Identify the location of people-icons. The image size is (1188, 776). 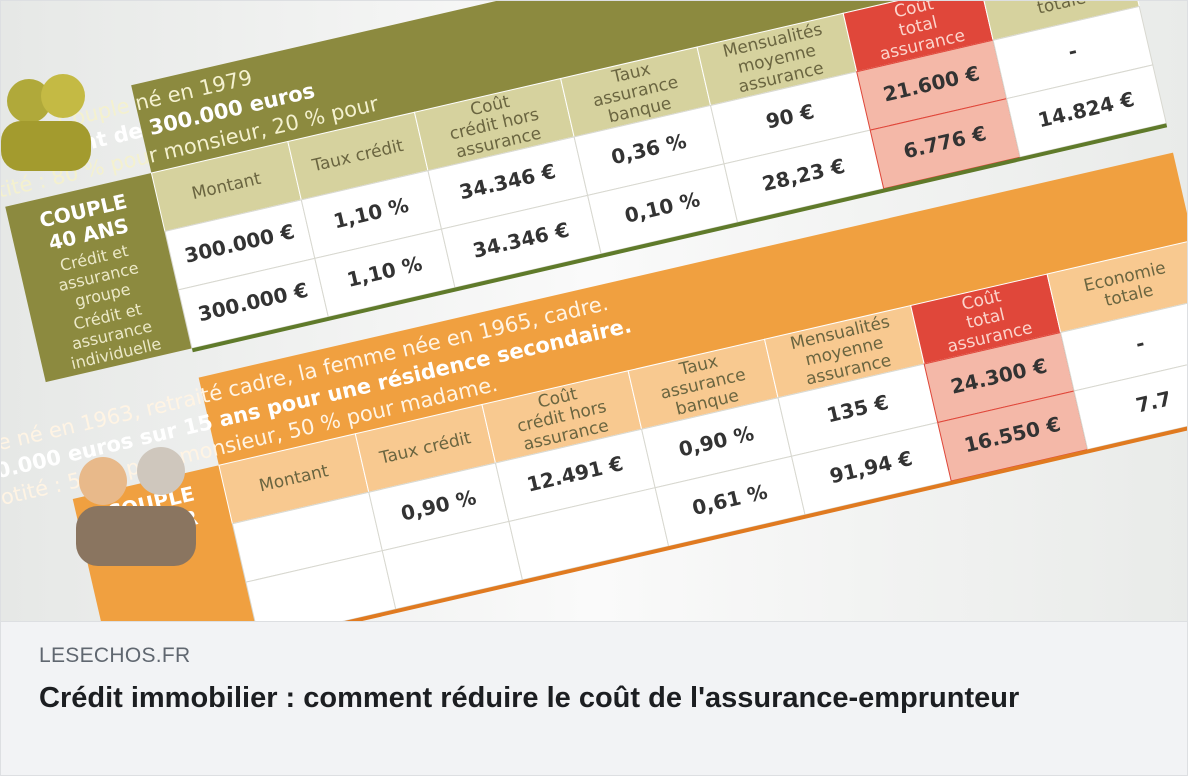
(98, 320).